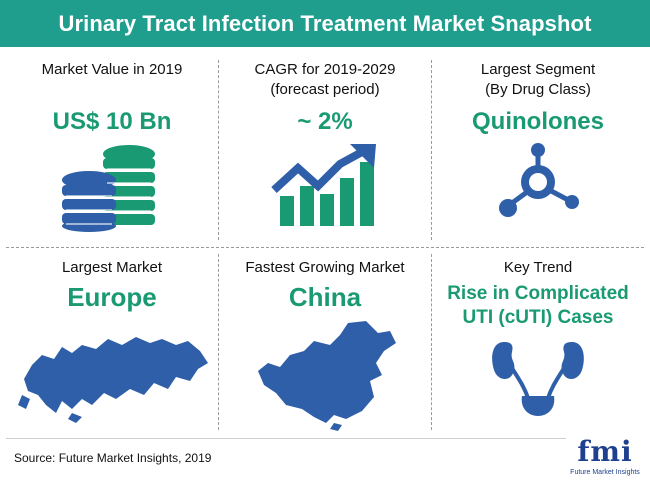  Describe the element at coordinates (218, 342) in the screenshot. I see `column-divider-left-bottom` at that location.